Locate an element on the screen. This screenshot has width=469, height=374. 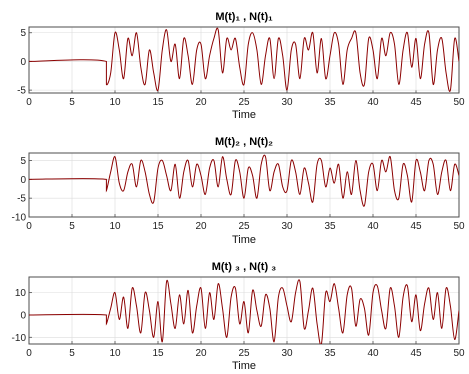
y-tick-label: 10 is located at coordinates (21, 293).